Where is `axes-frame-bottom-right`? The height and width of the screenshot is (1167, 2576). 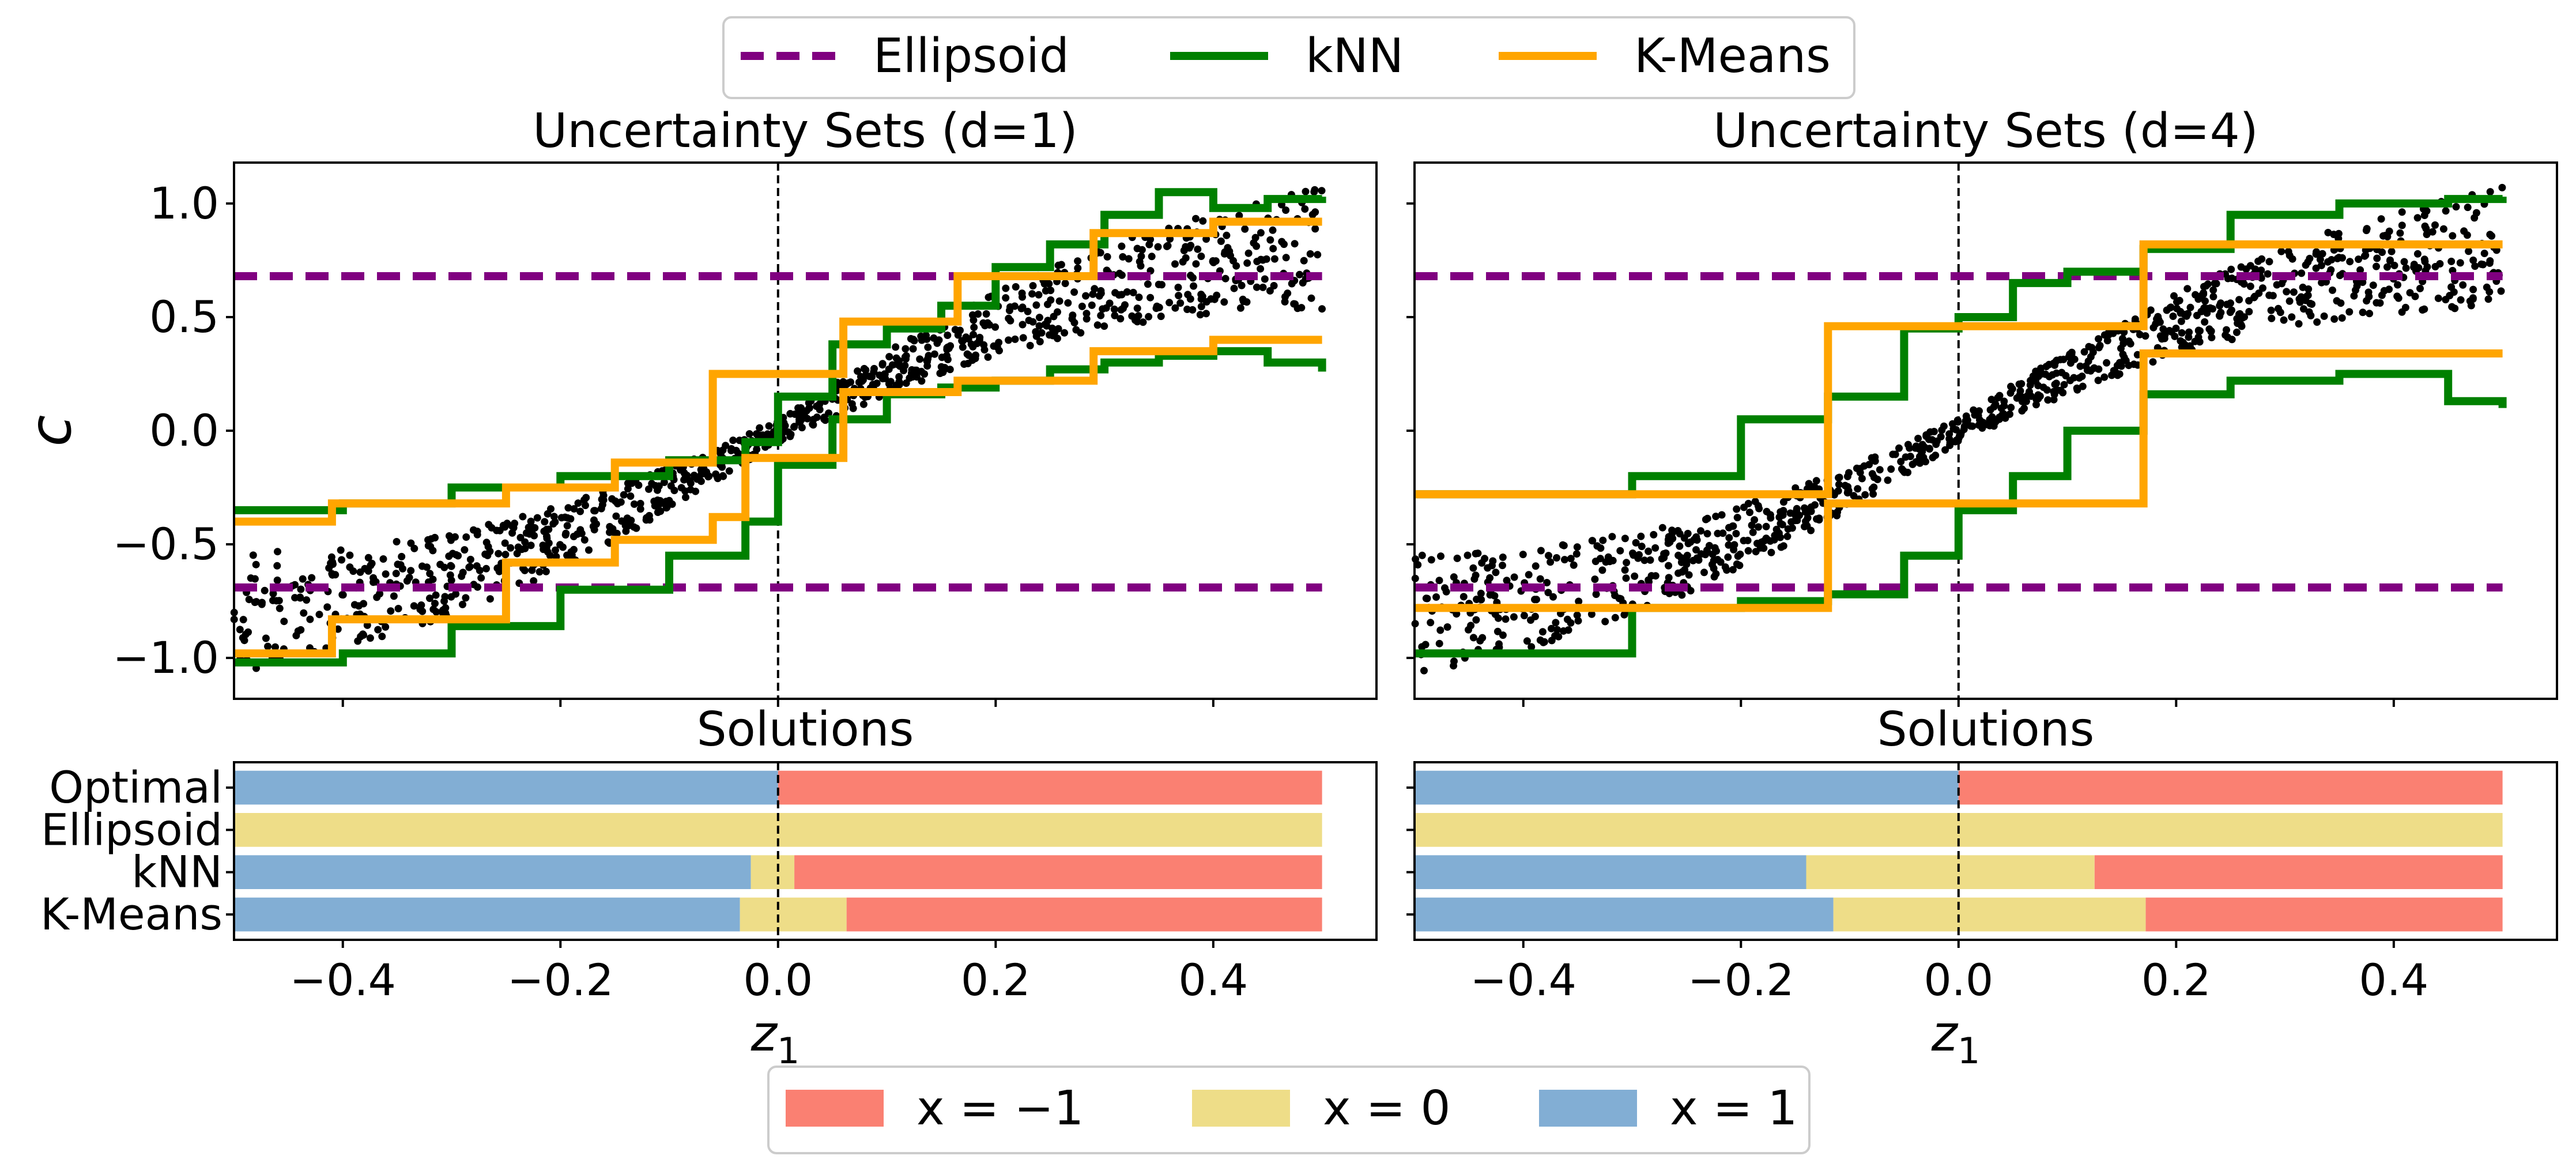
axes-frame-bottom-right is located at coordinates (1985, 851).